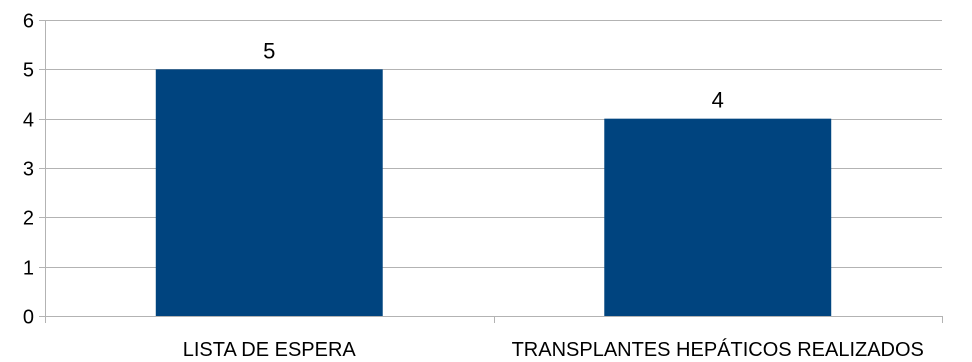  I want to click on y-tick-label: 0, so click(28, 318).